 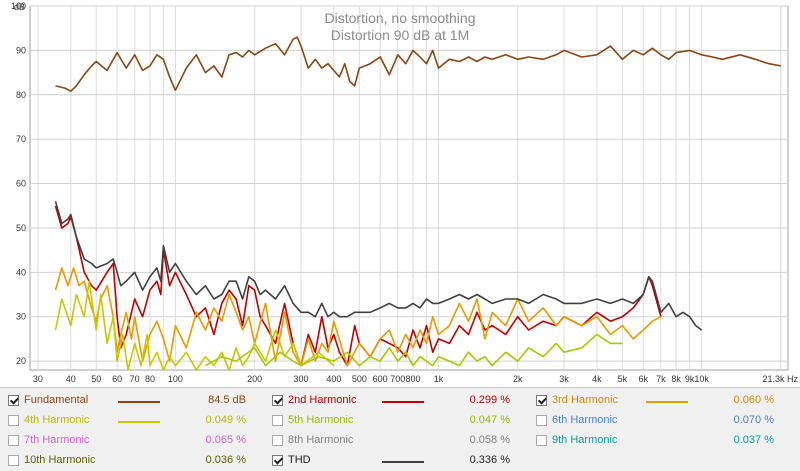 What do you see at coordinates (21, 317) in the screenshot?
I see `y-tick-label: 30` at bounding box center [21, 317].